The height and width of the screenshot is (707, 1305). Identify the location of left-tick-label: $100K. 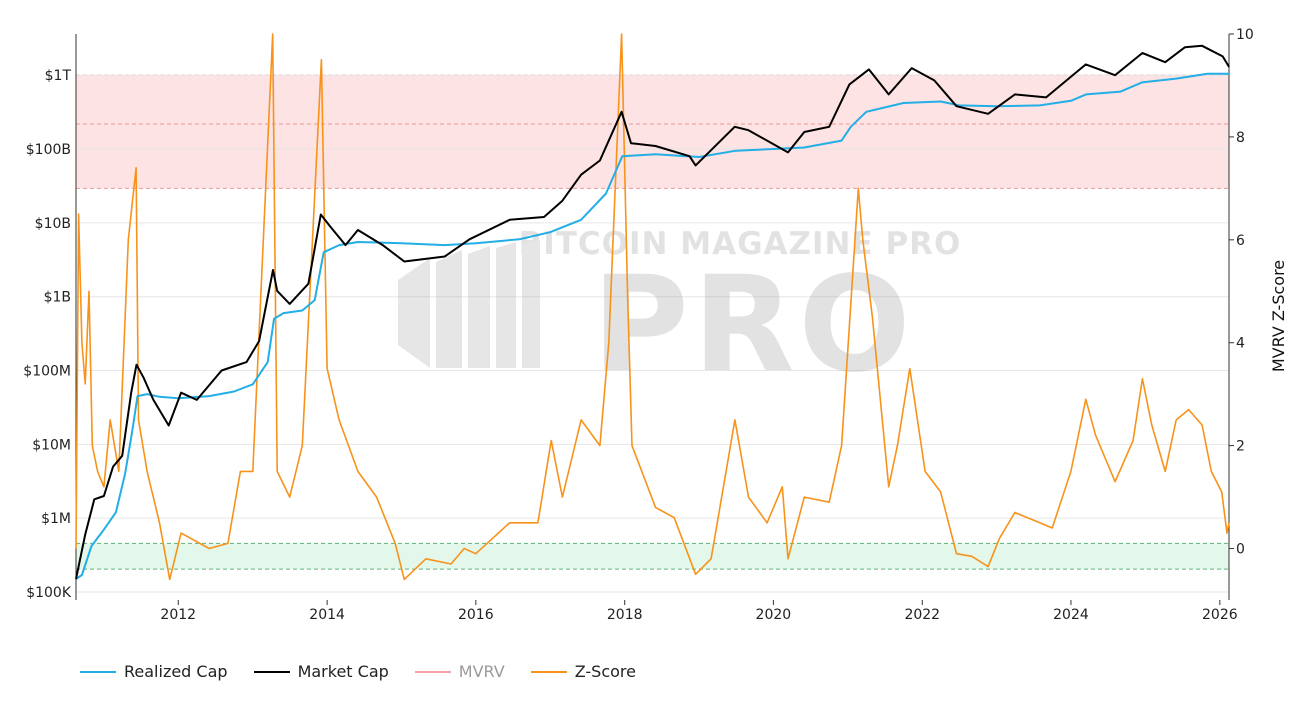
(49, 593).